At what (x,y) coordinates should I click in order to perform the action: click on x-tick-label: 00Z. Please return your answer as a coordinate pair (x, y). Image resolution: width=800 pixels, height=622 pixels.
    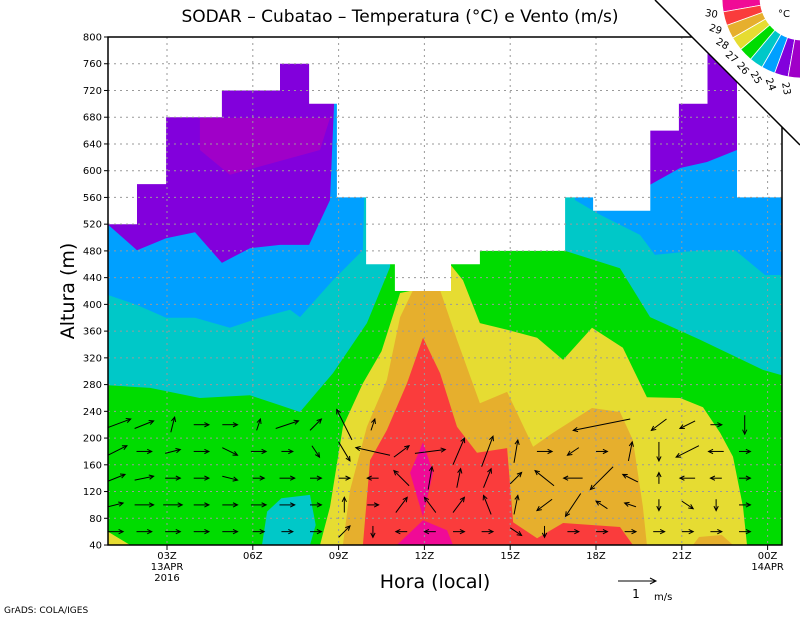
    Looking at the image, I should click on (768, 556).